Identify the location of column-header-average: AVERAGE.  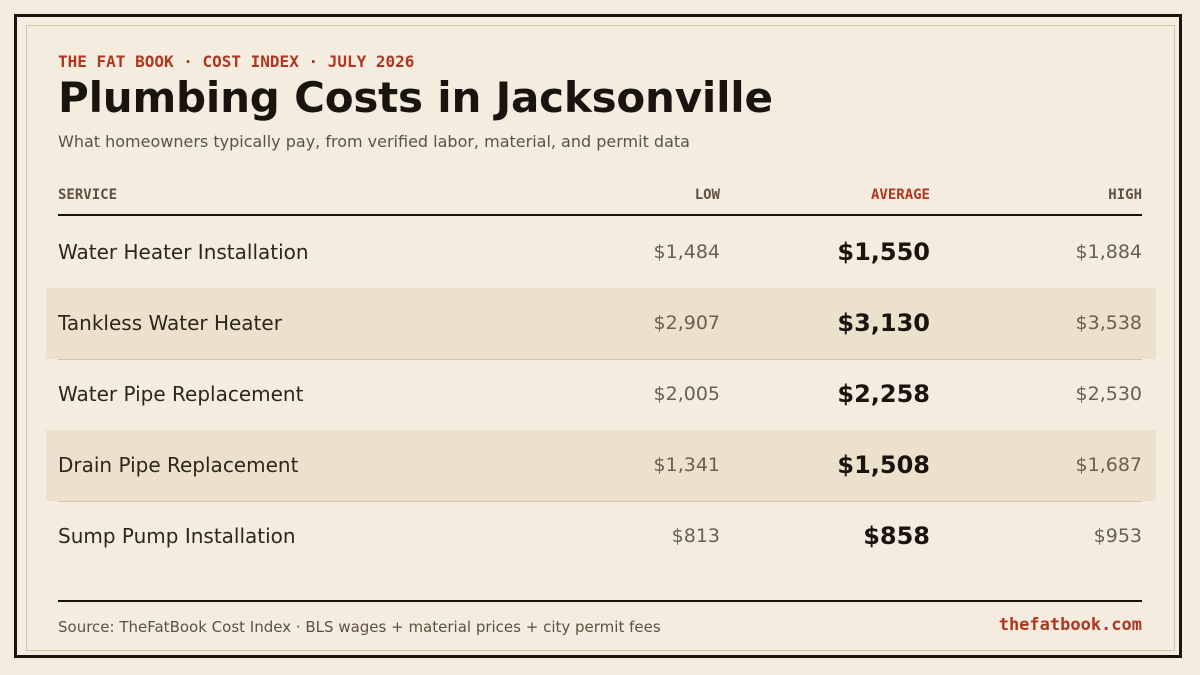
(900, 195).